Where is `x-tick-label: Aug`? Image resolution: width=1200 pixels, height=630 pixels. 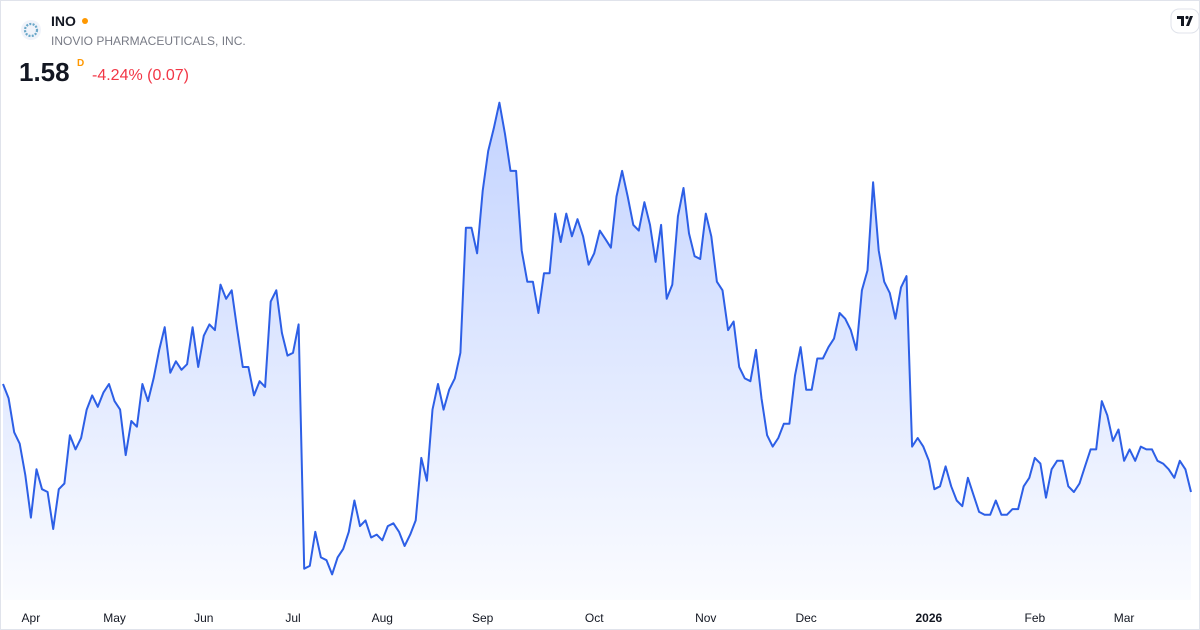
x-tick-label: Aug is located at coordinates (382, 618).